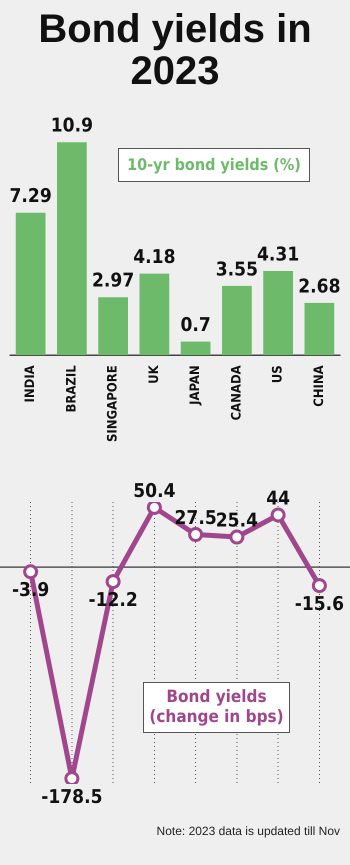 This screenshot has height=865, width=350. Describe the element at coordinates (71, 125) in the screenshot. I see `data-label: 10.9` at that location.